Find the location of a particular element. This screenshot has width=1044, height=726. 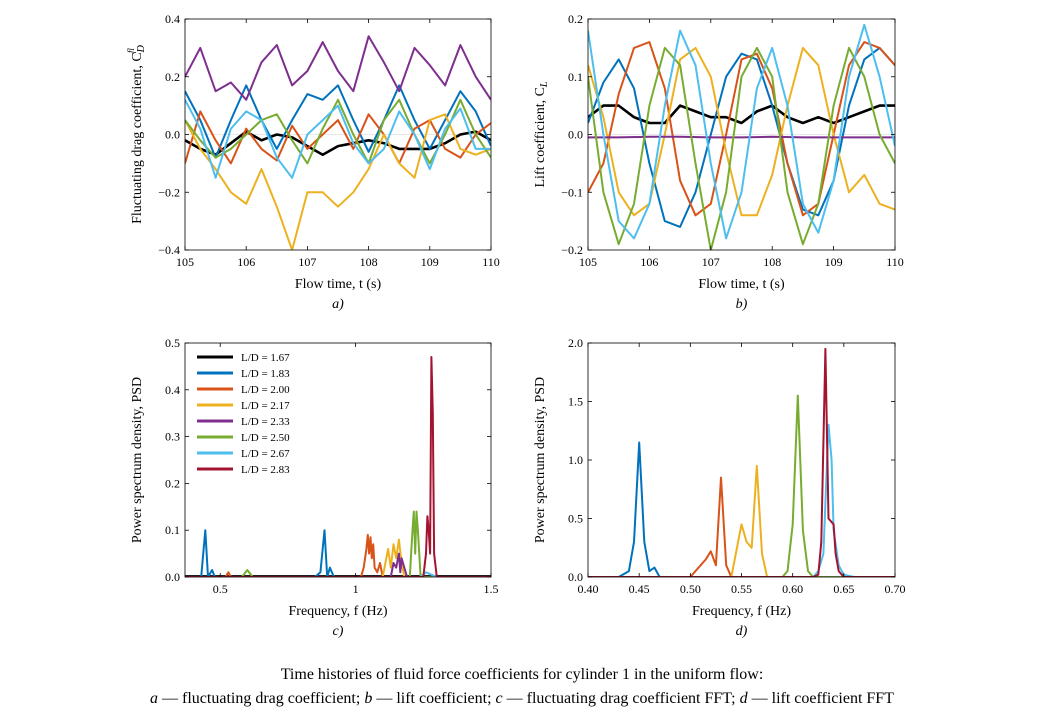

series-group-d is located at coordinates (741, 462).